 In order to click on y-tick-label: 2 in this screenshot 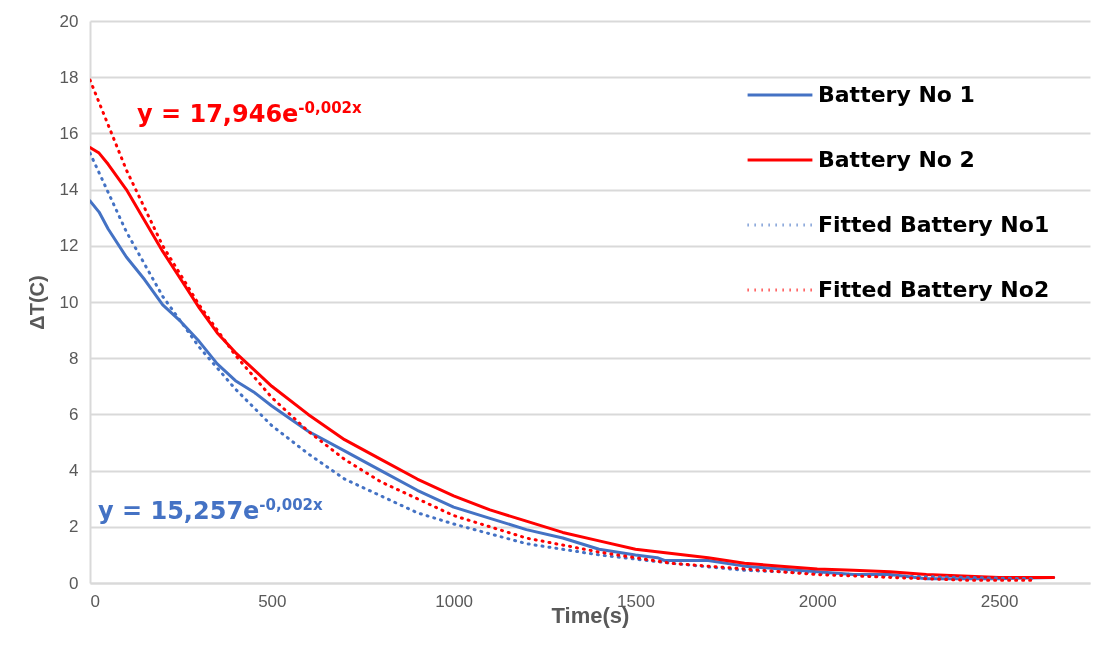, I will do `click(74, 527)`.